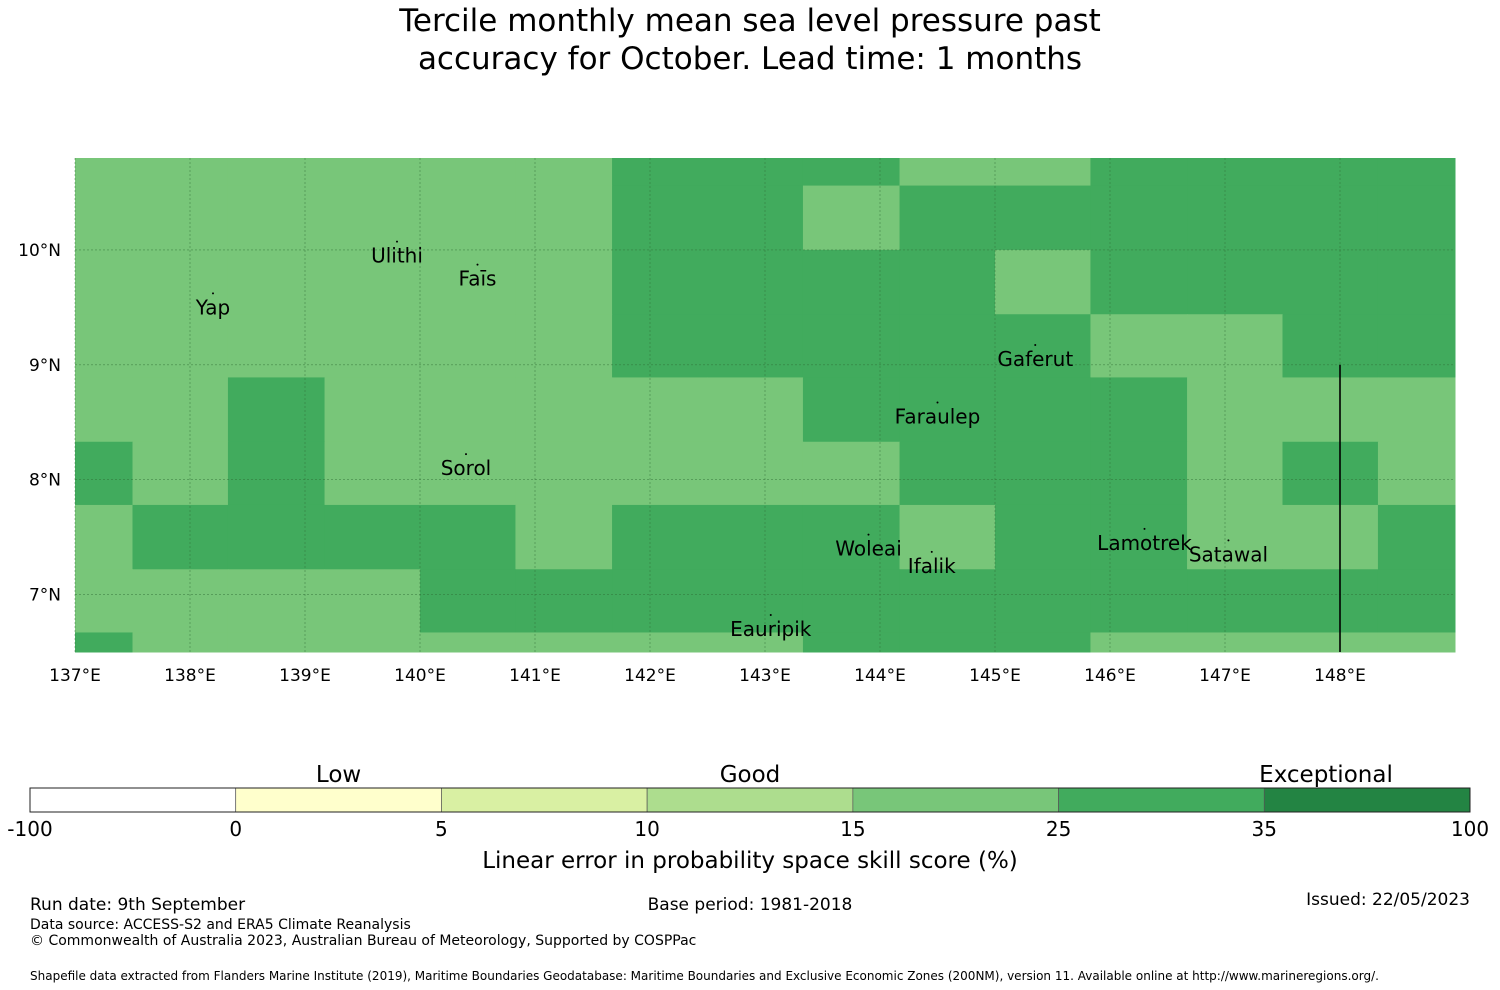 The width and height of the screenshot is (1500, 990). What do you see at coordinates (750, 775) in the screenshot?
I see `colorbar-category-label: Good` at bounding box center [750, 775].